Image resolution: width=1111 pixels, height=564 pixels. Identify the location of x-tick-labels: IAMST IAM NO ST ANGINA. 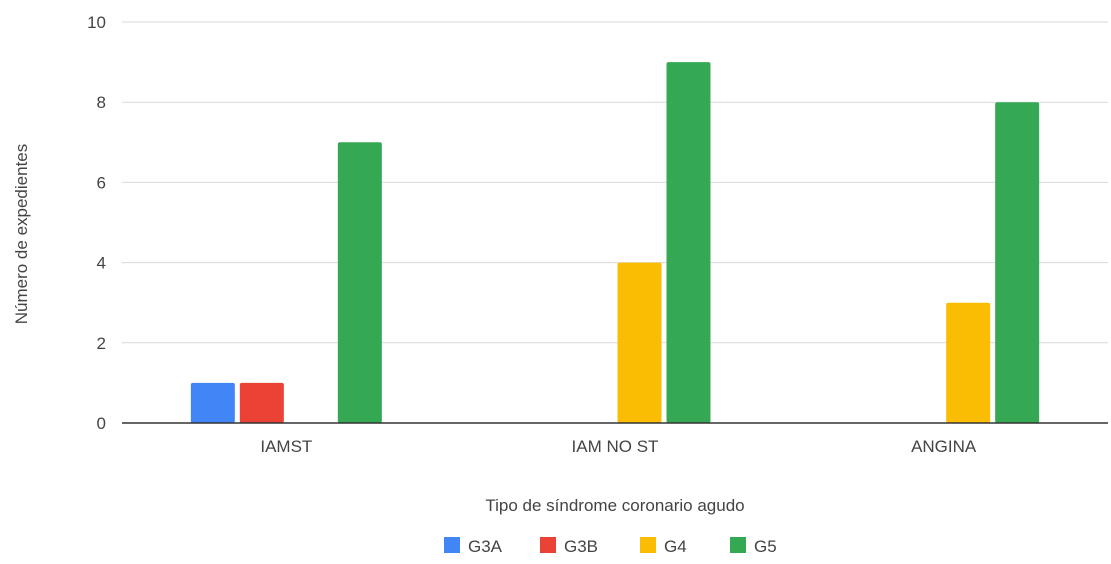
(618, 446).